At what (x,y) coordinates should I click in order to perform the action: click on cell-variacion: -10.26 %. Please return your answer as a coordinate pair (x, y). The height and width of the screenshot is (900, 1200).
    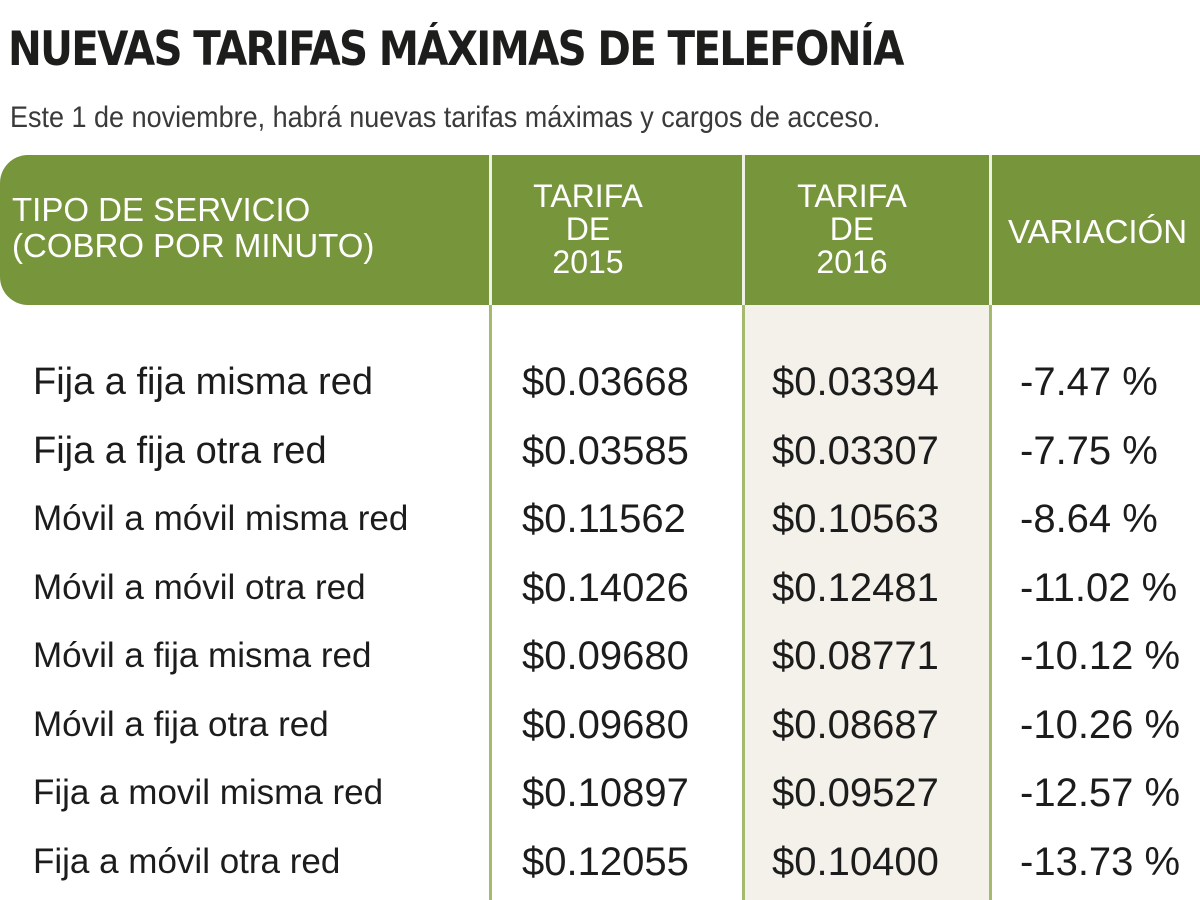
    Looking at the image, I should click on (1100, 724).